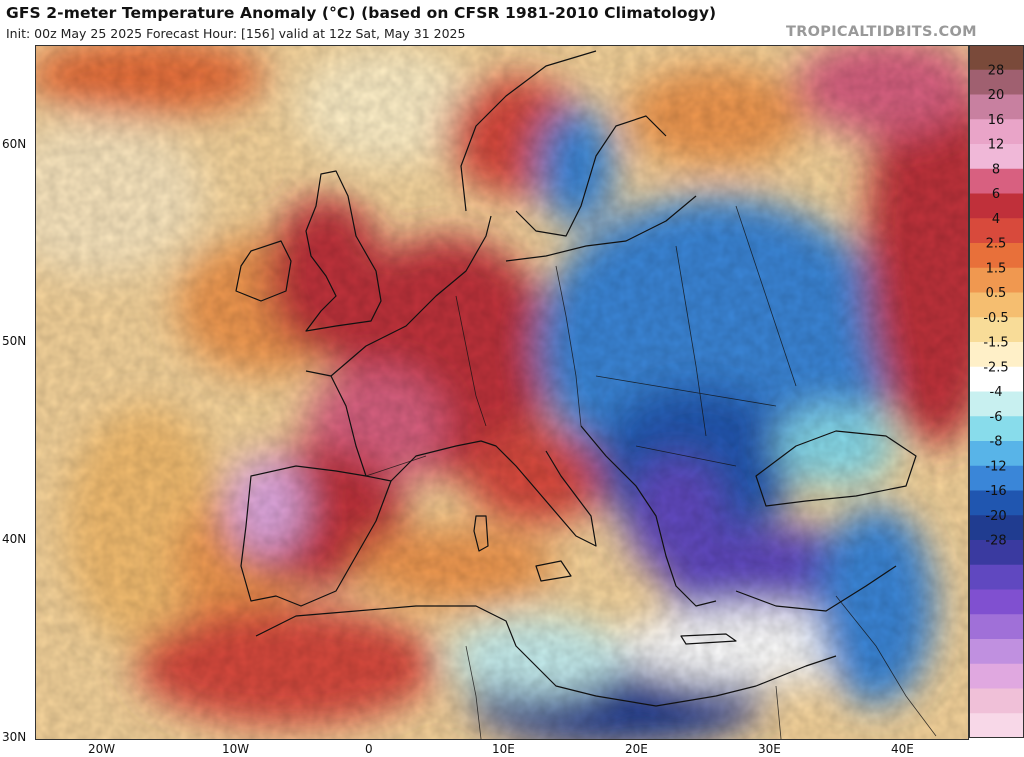 The image size is (1024, 757). What do you see at coordinates (591, 176) in the screenshot?
I see `sweden-coast` at bounding box center [591, 176].